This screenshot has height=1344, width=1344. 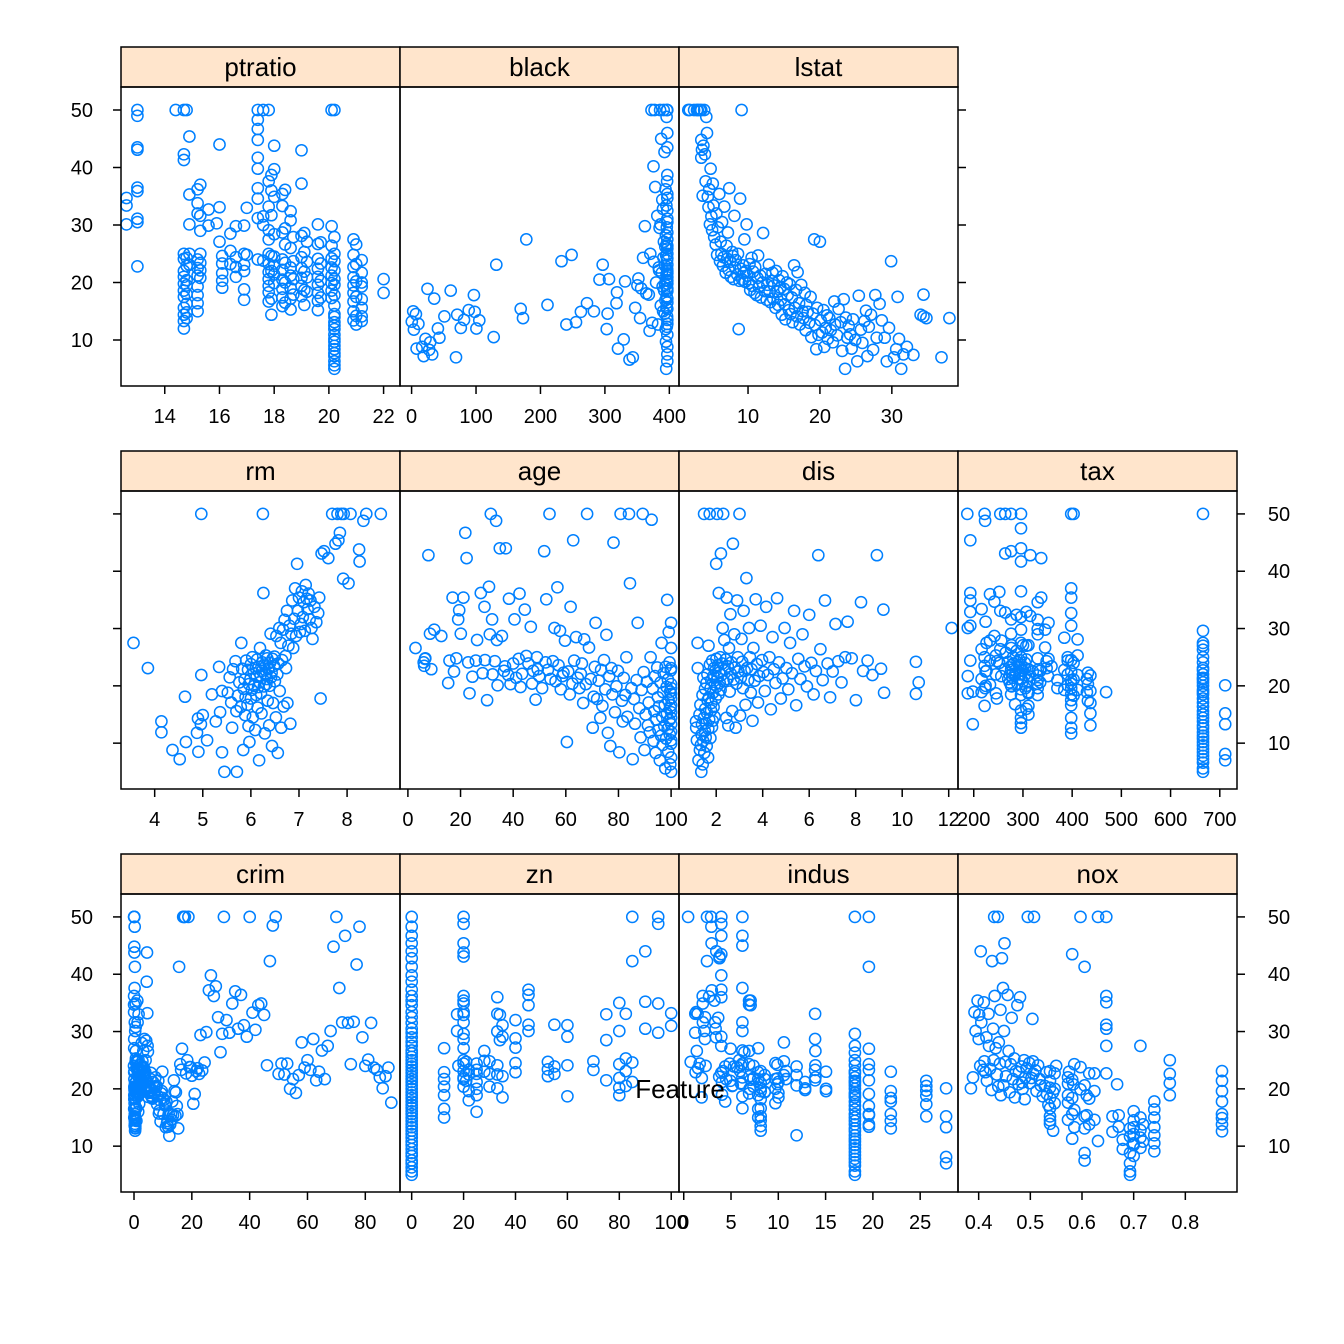 I want to click on panel-indus: indus 0 5 10 15 20 25, so click(x=818, y=1043).